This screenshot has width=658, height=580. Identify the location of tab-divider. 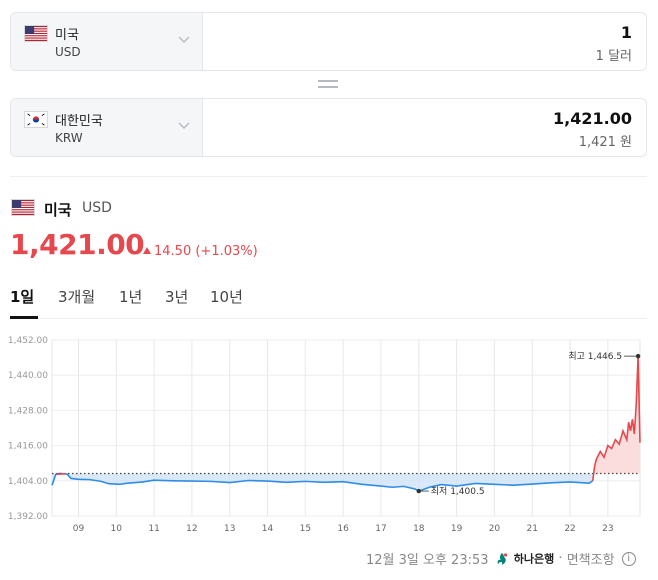
(328, 318).